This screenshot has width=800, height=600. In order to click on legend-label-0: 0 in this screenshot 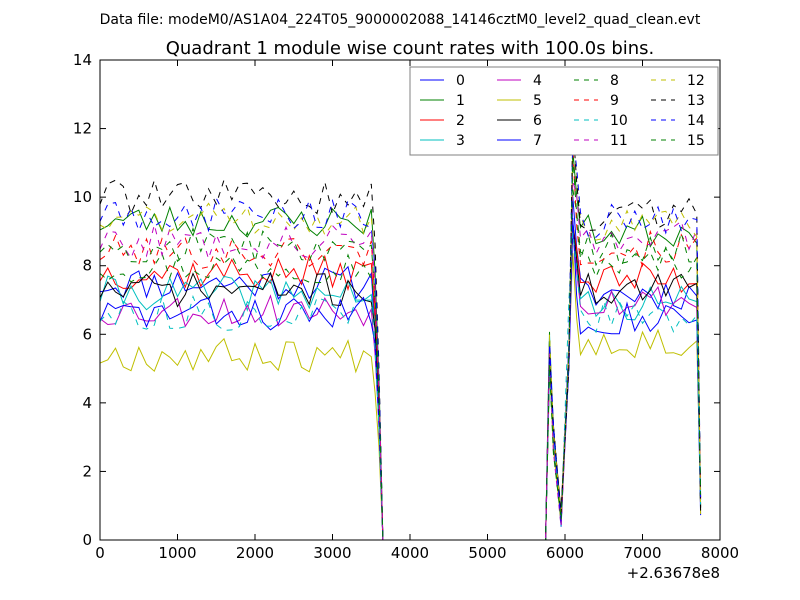, I will do `click(460, 81)`.